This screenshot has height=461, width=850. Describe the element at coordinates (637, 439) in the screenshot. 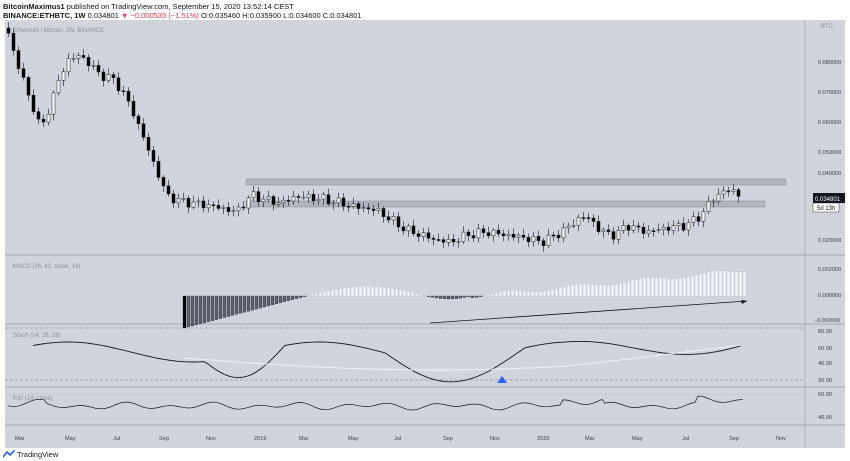

I see `time-tick: May` at that location.